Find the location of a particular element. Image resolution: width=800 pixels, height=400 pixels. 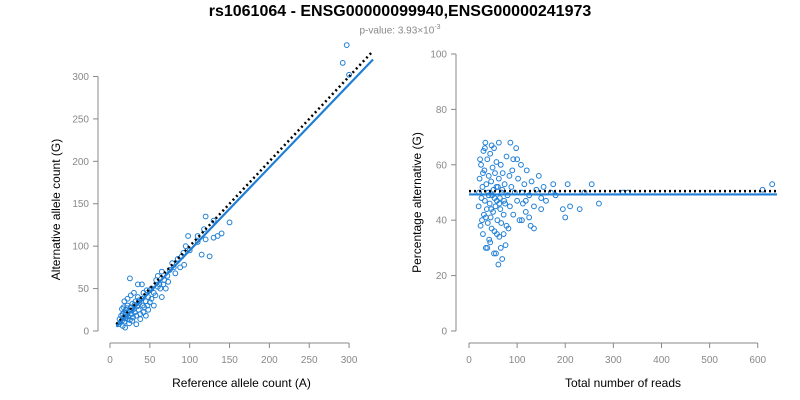

x-tick-label: 250 is located at coordinates (309, 360).